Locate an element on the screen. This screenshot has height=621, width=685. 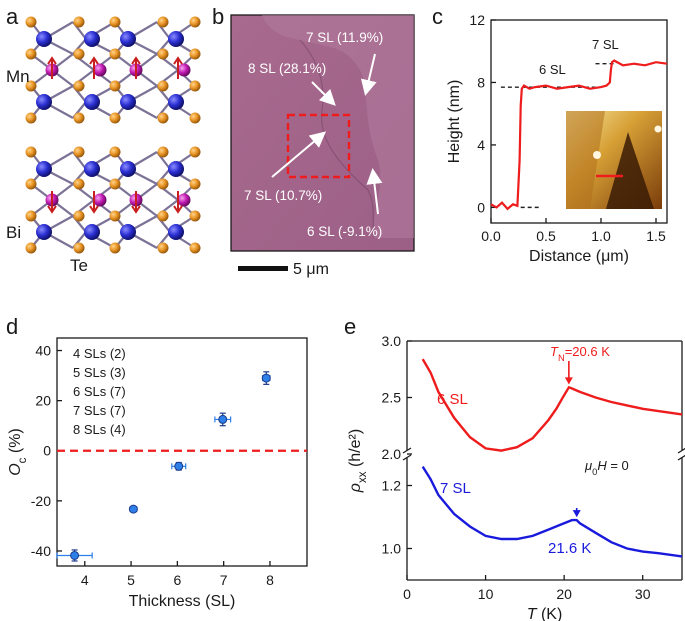
height-profile-line is located at coordinates (579, 135).